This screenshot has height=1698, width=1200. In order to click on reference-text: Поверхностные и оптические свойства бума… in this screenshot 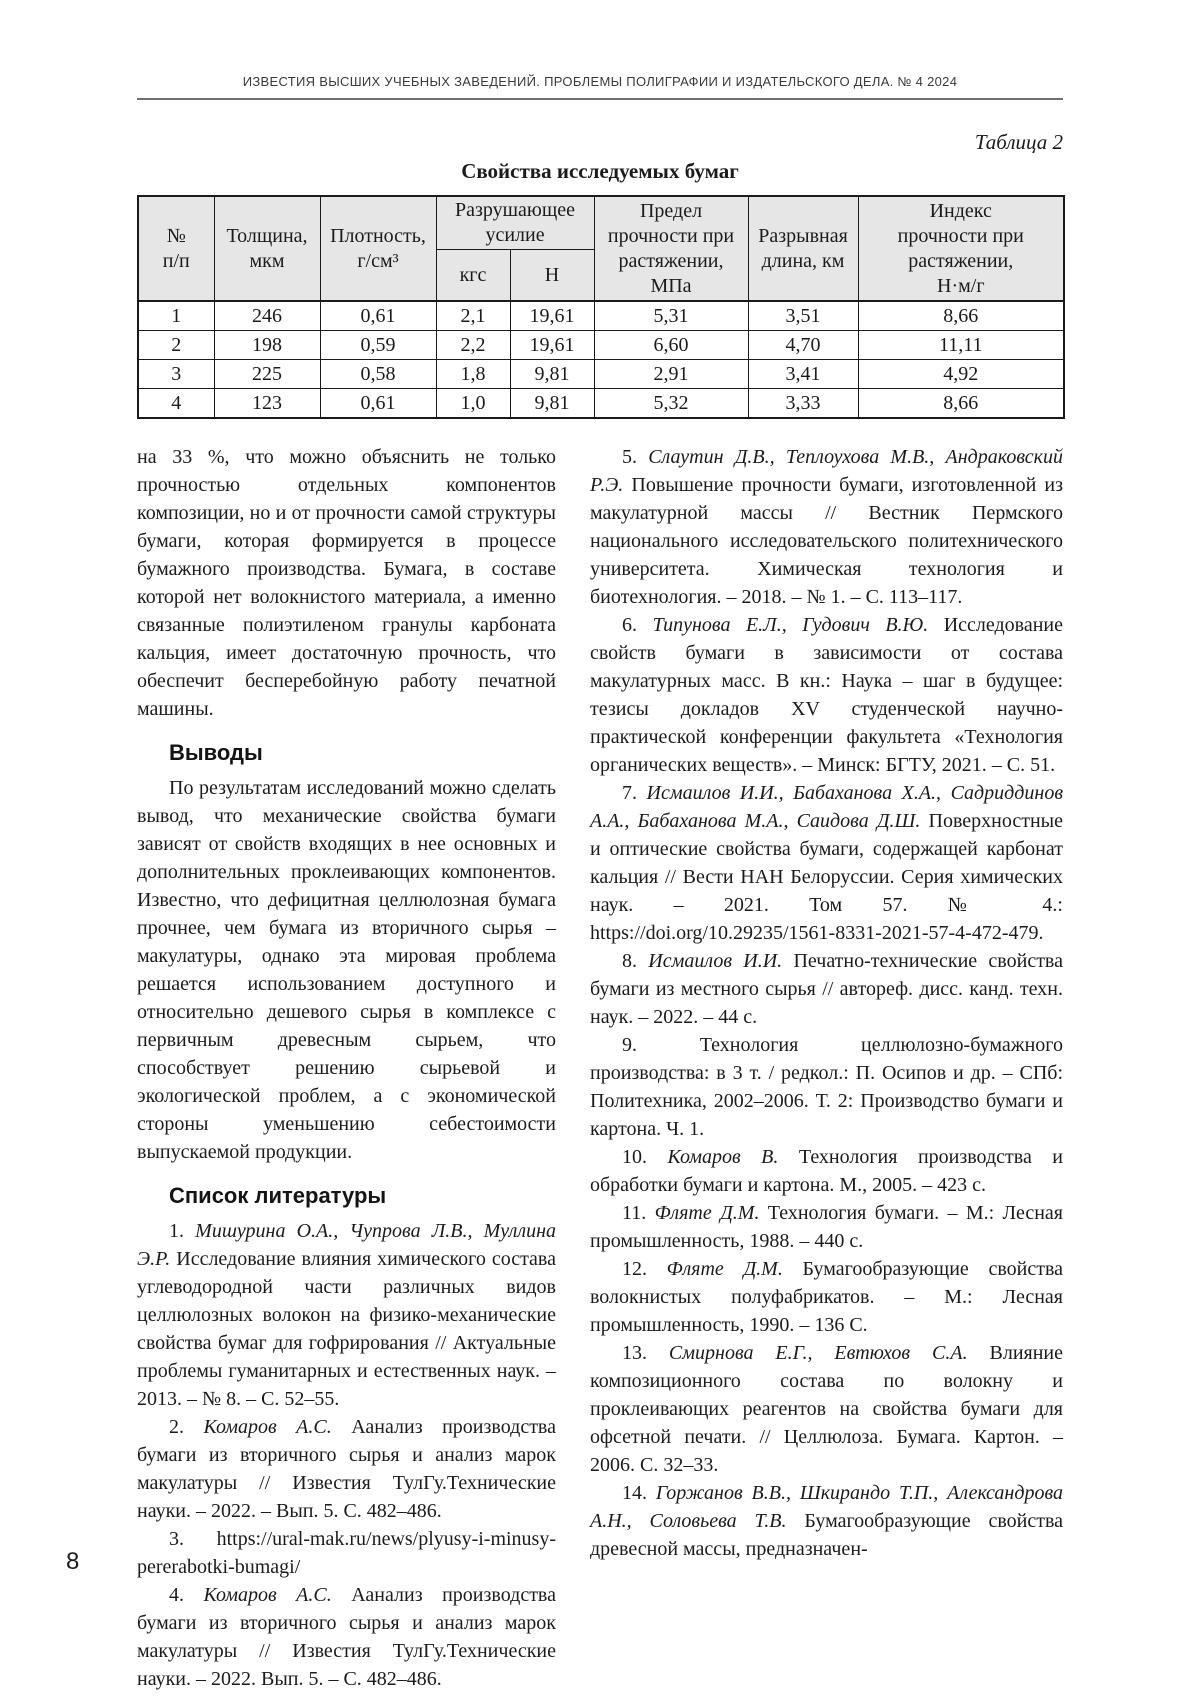, I will do `click(826, 877)`.